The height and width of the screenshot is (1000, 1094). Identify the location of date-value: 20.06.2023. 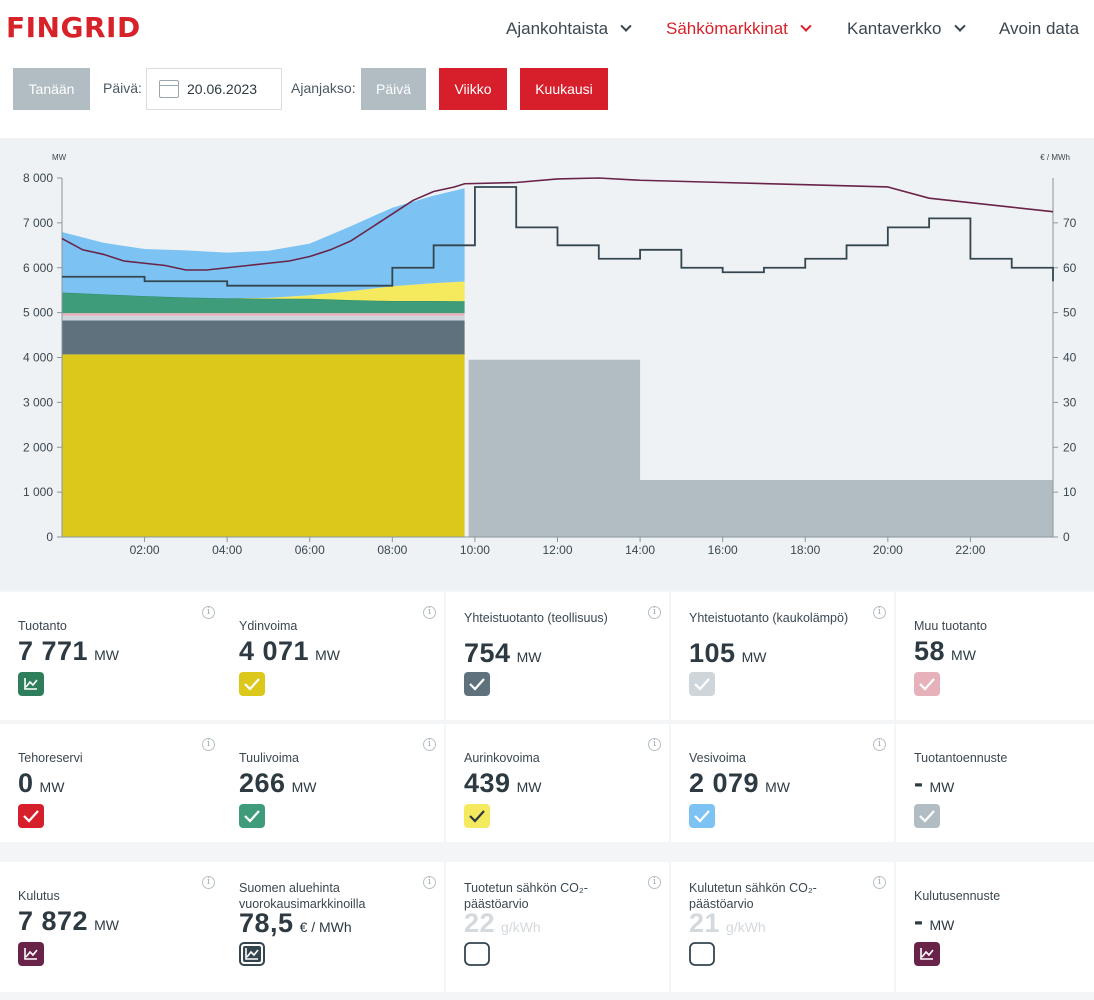
(222, 89).